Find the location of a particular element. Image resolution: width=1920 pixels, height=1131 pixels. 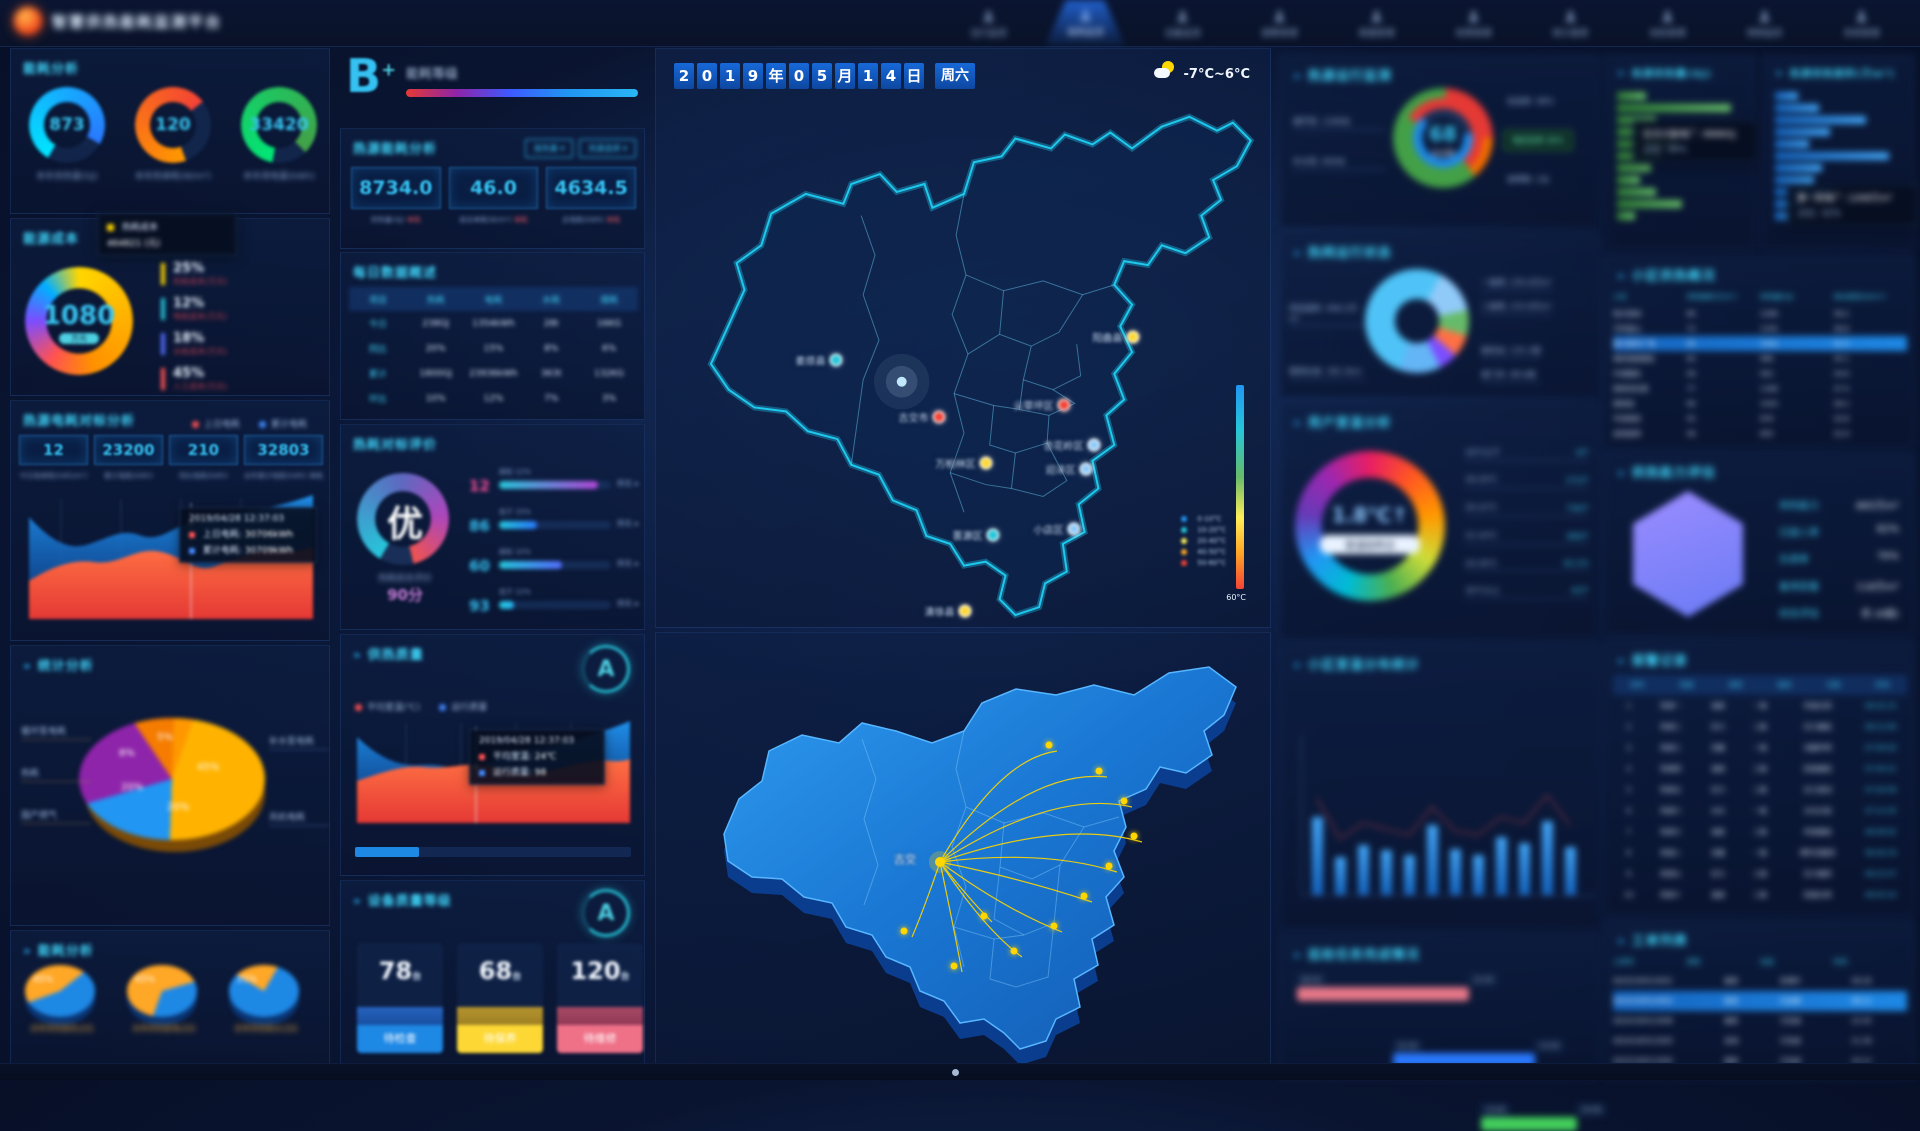

weekday-tile: 周六 is located at coordinates (955, 76).